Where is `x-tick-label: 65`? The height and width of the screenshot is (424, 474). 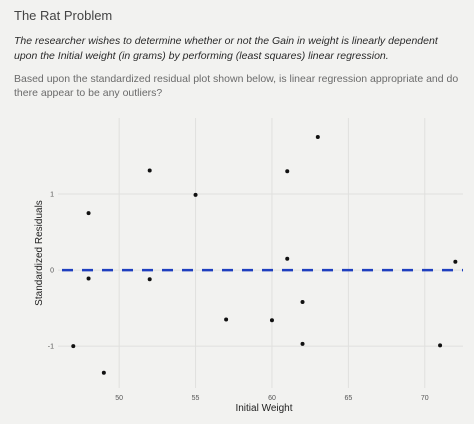 x-tick-label: 65 is located at coordinates (348, 398).